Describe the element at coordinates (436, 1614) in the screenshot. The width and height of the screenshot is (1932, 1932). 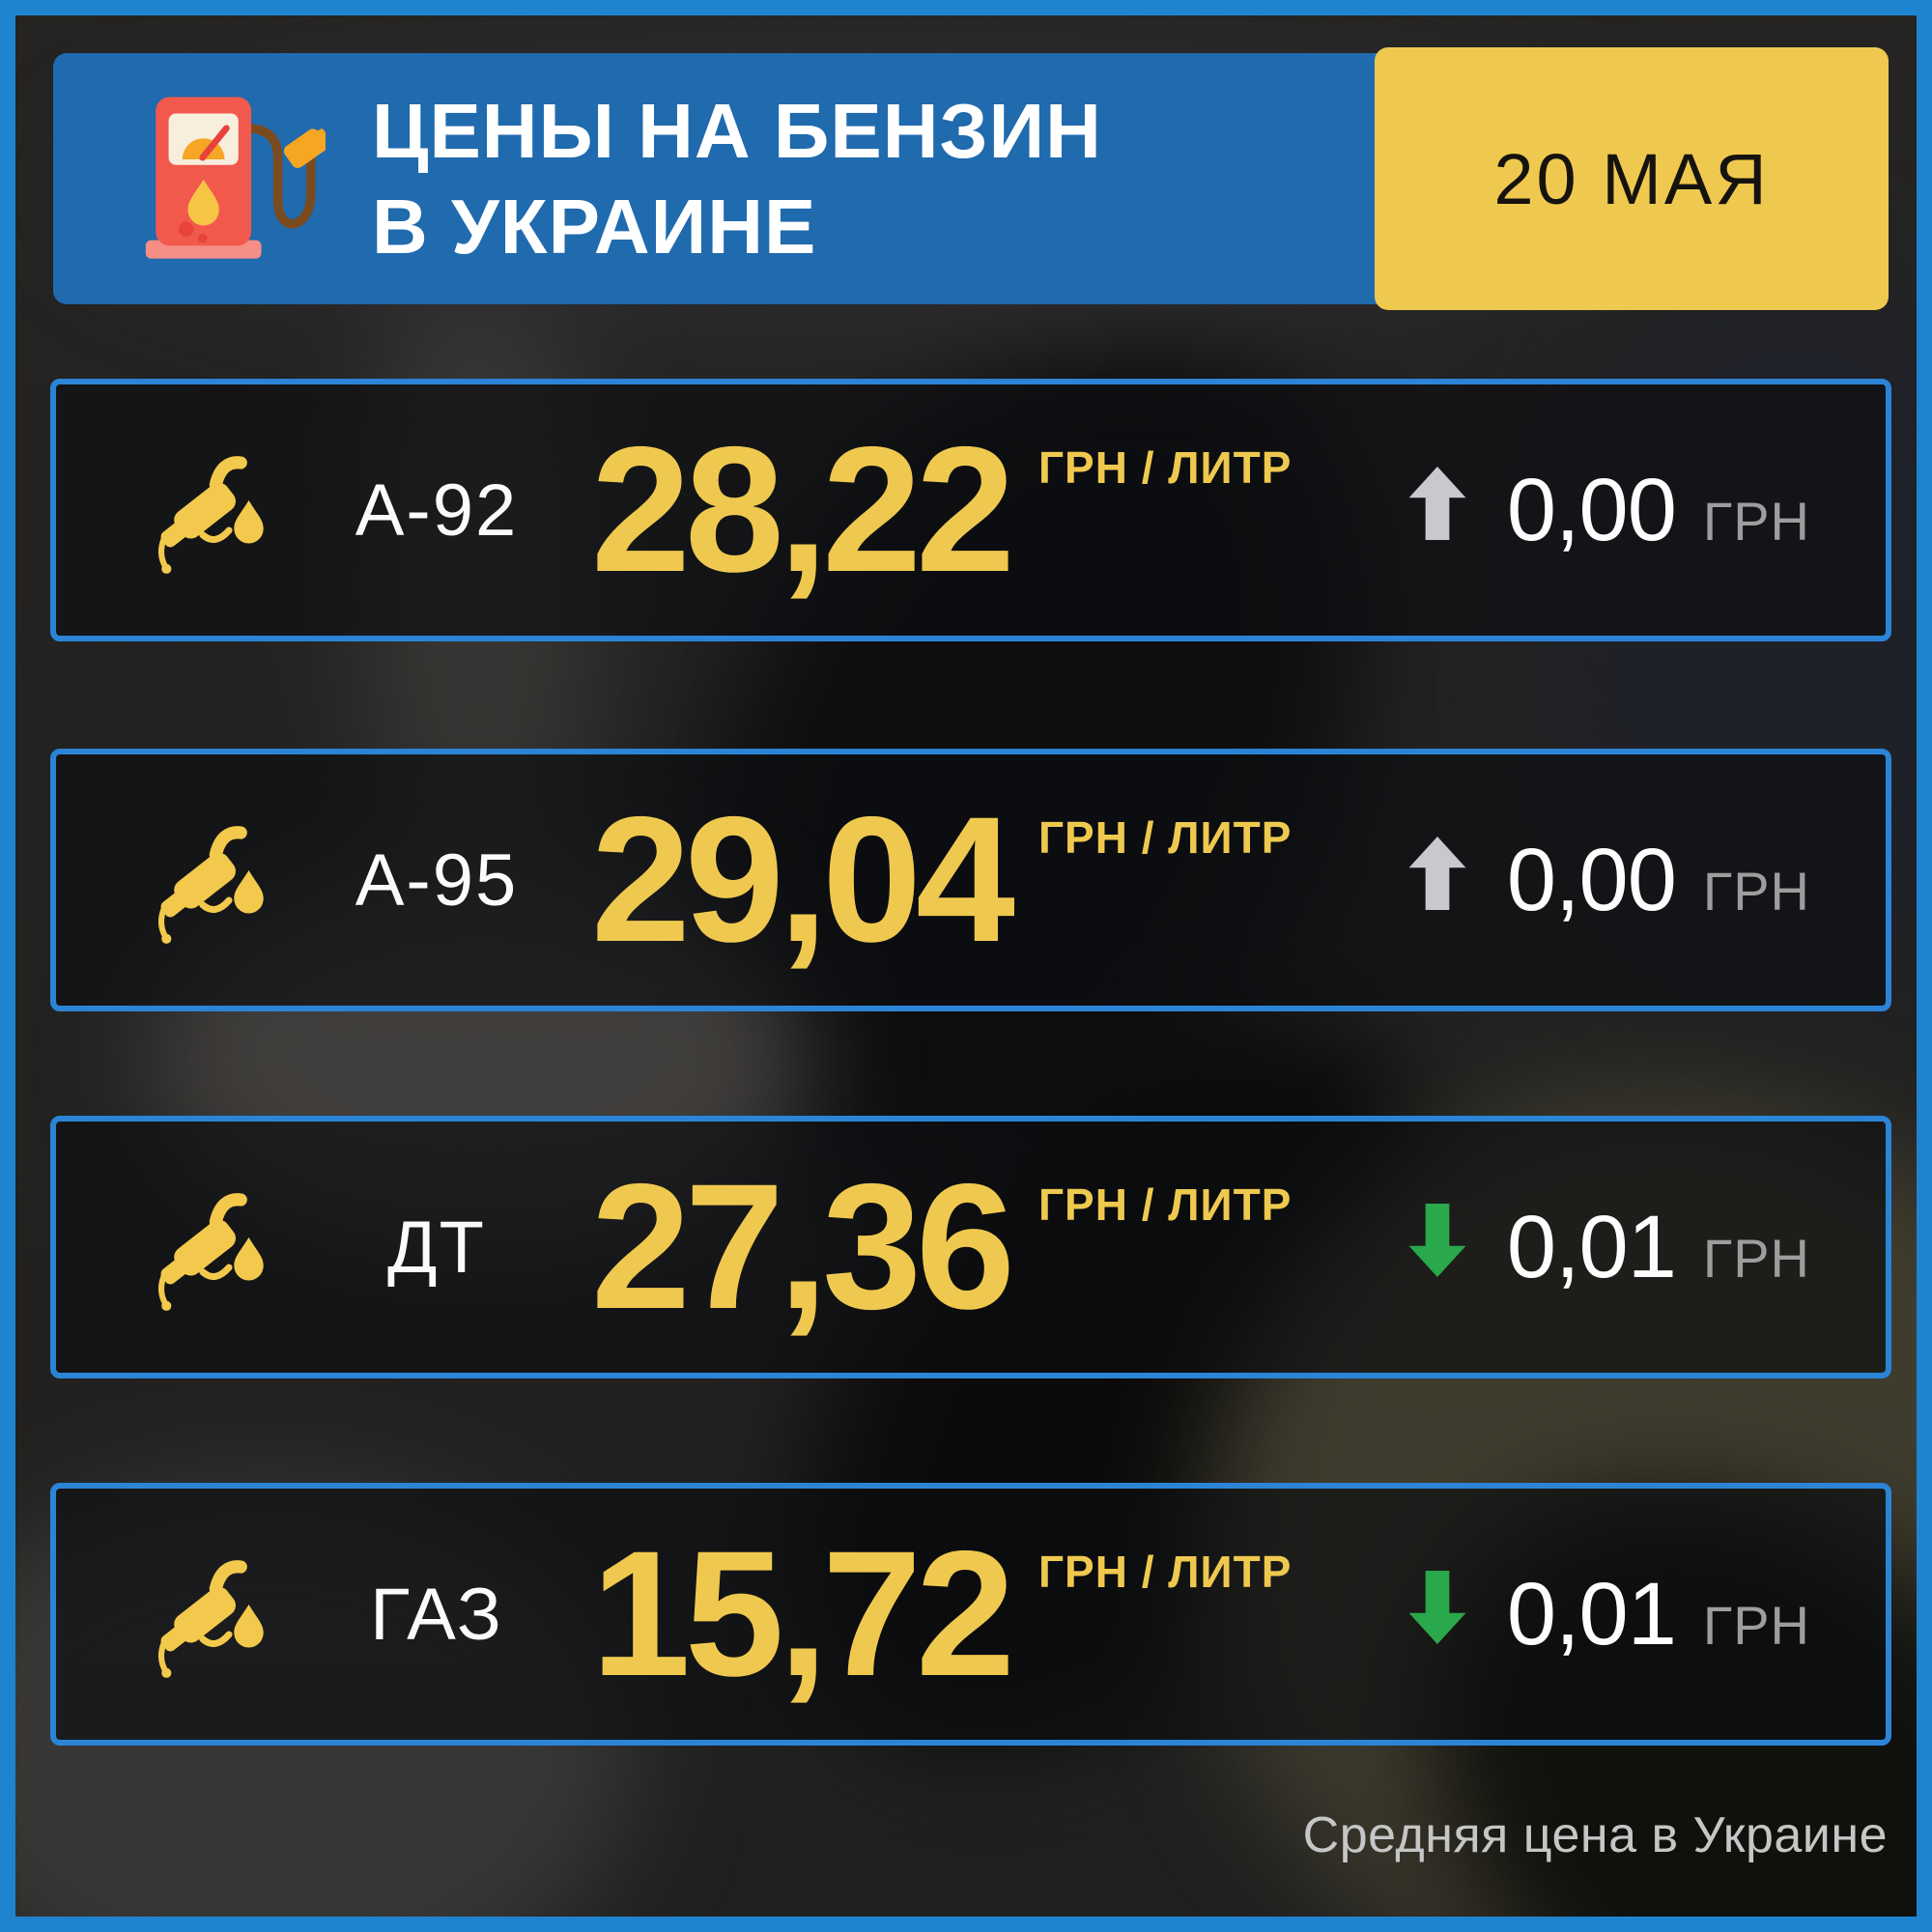
I see `fuel-type-label: ГАЗ` at that location.